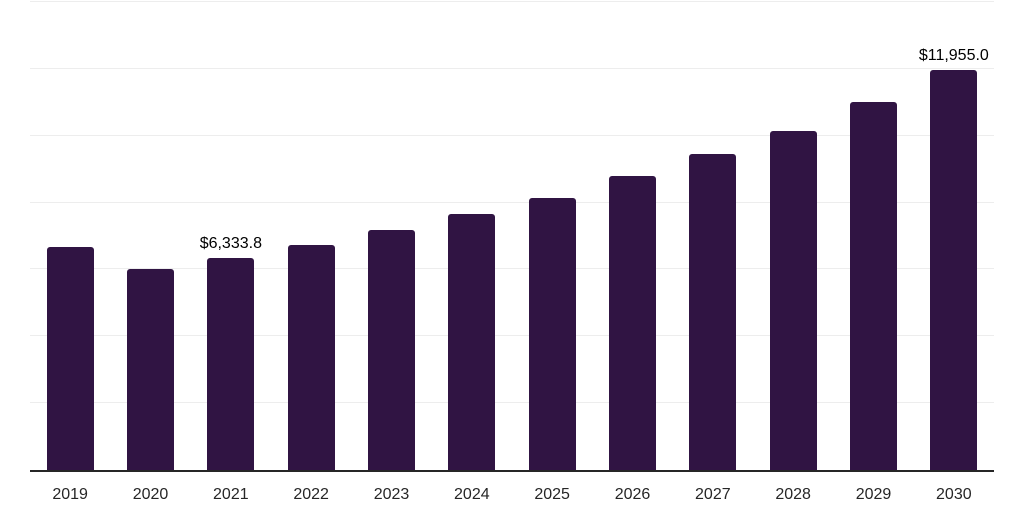 The width and height of the screenshot is (1024, 512). I want to click on x-tick-label-2022: 2022, so click(311, 494).